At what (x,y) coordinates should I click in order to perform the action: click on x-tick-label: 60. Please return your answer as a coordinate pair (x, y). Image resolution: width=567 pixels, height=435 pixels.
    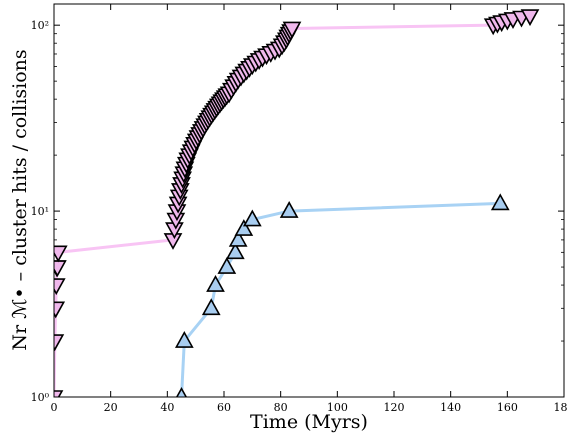
    Looking at the image, I should click on (224, 407).